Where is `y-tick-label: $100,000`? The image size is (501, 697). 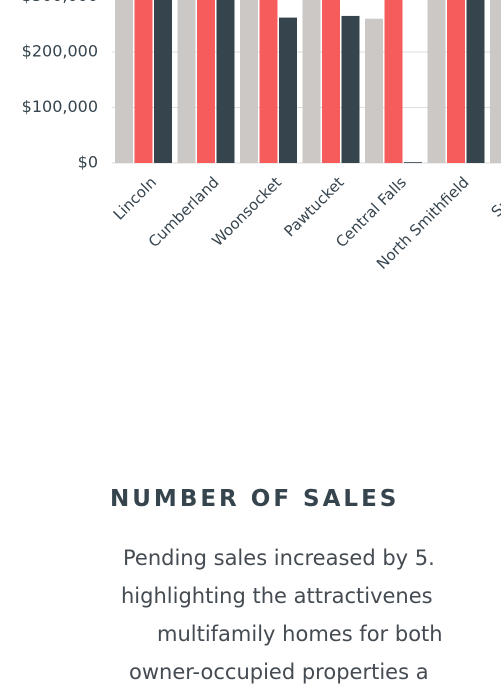
y-tick-label: $100,000 is located at coordinates (60, 106).